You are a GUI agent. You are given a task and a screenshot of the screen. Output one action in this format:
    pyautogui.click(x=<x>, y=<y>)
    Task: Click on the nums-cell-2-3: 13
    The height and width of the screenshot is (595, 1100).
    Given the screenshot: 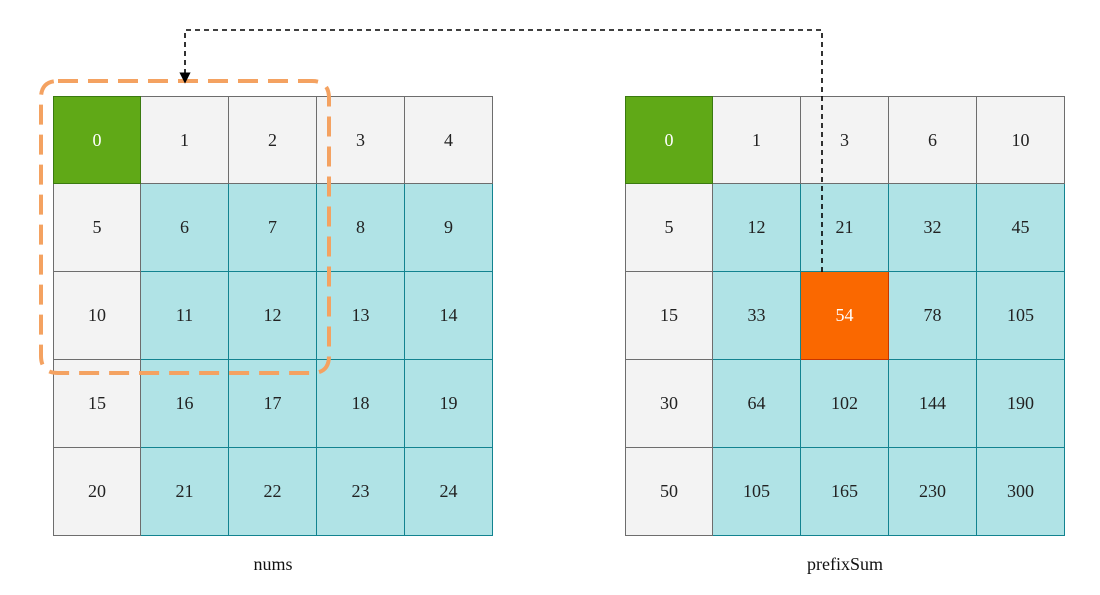 What is the action you would take?
    pyautogui.click(x=361, y=316)
    